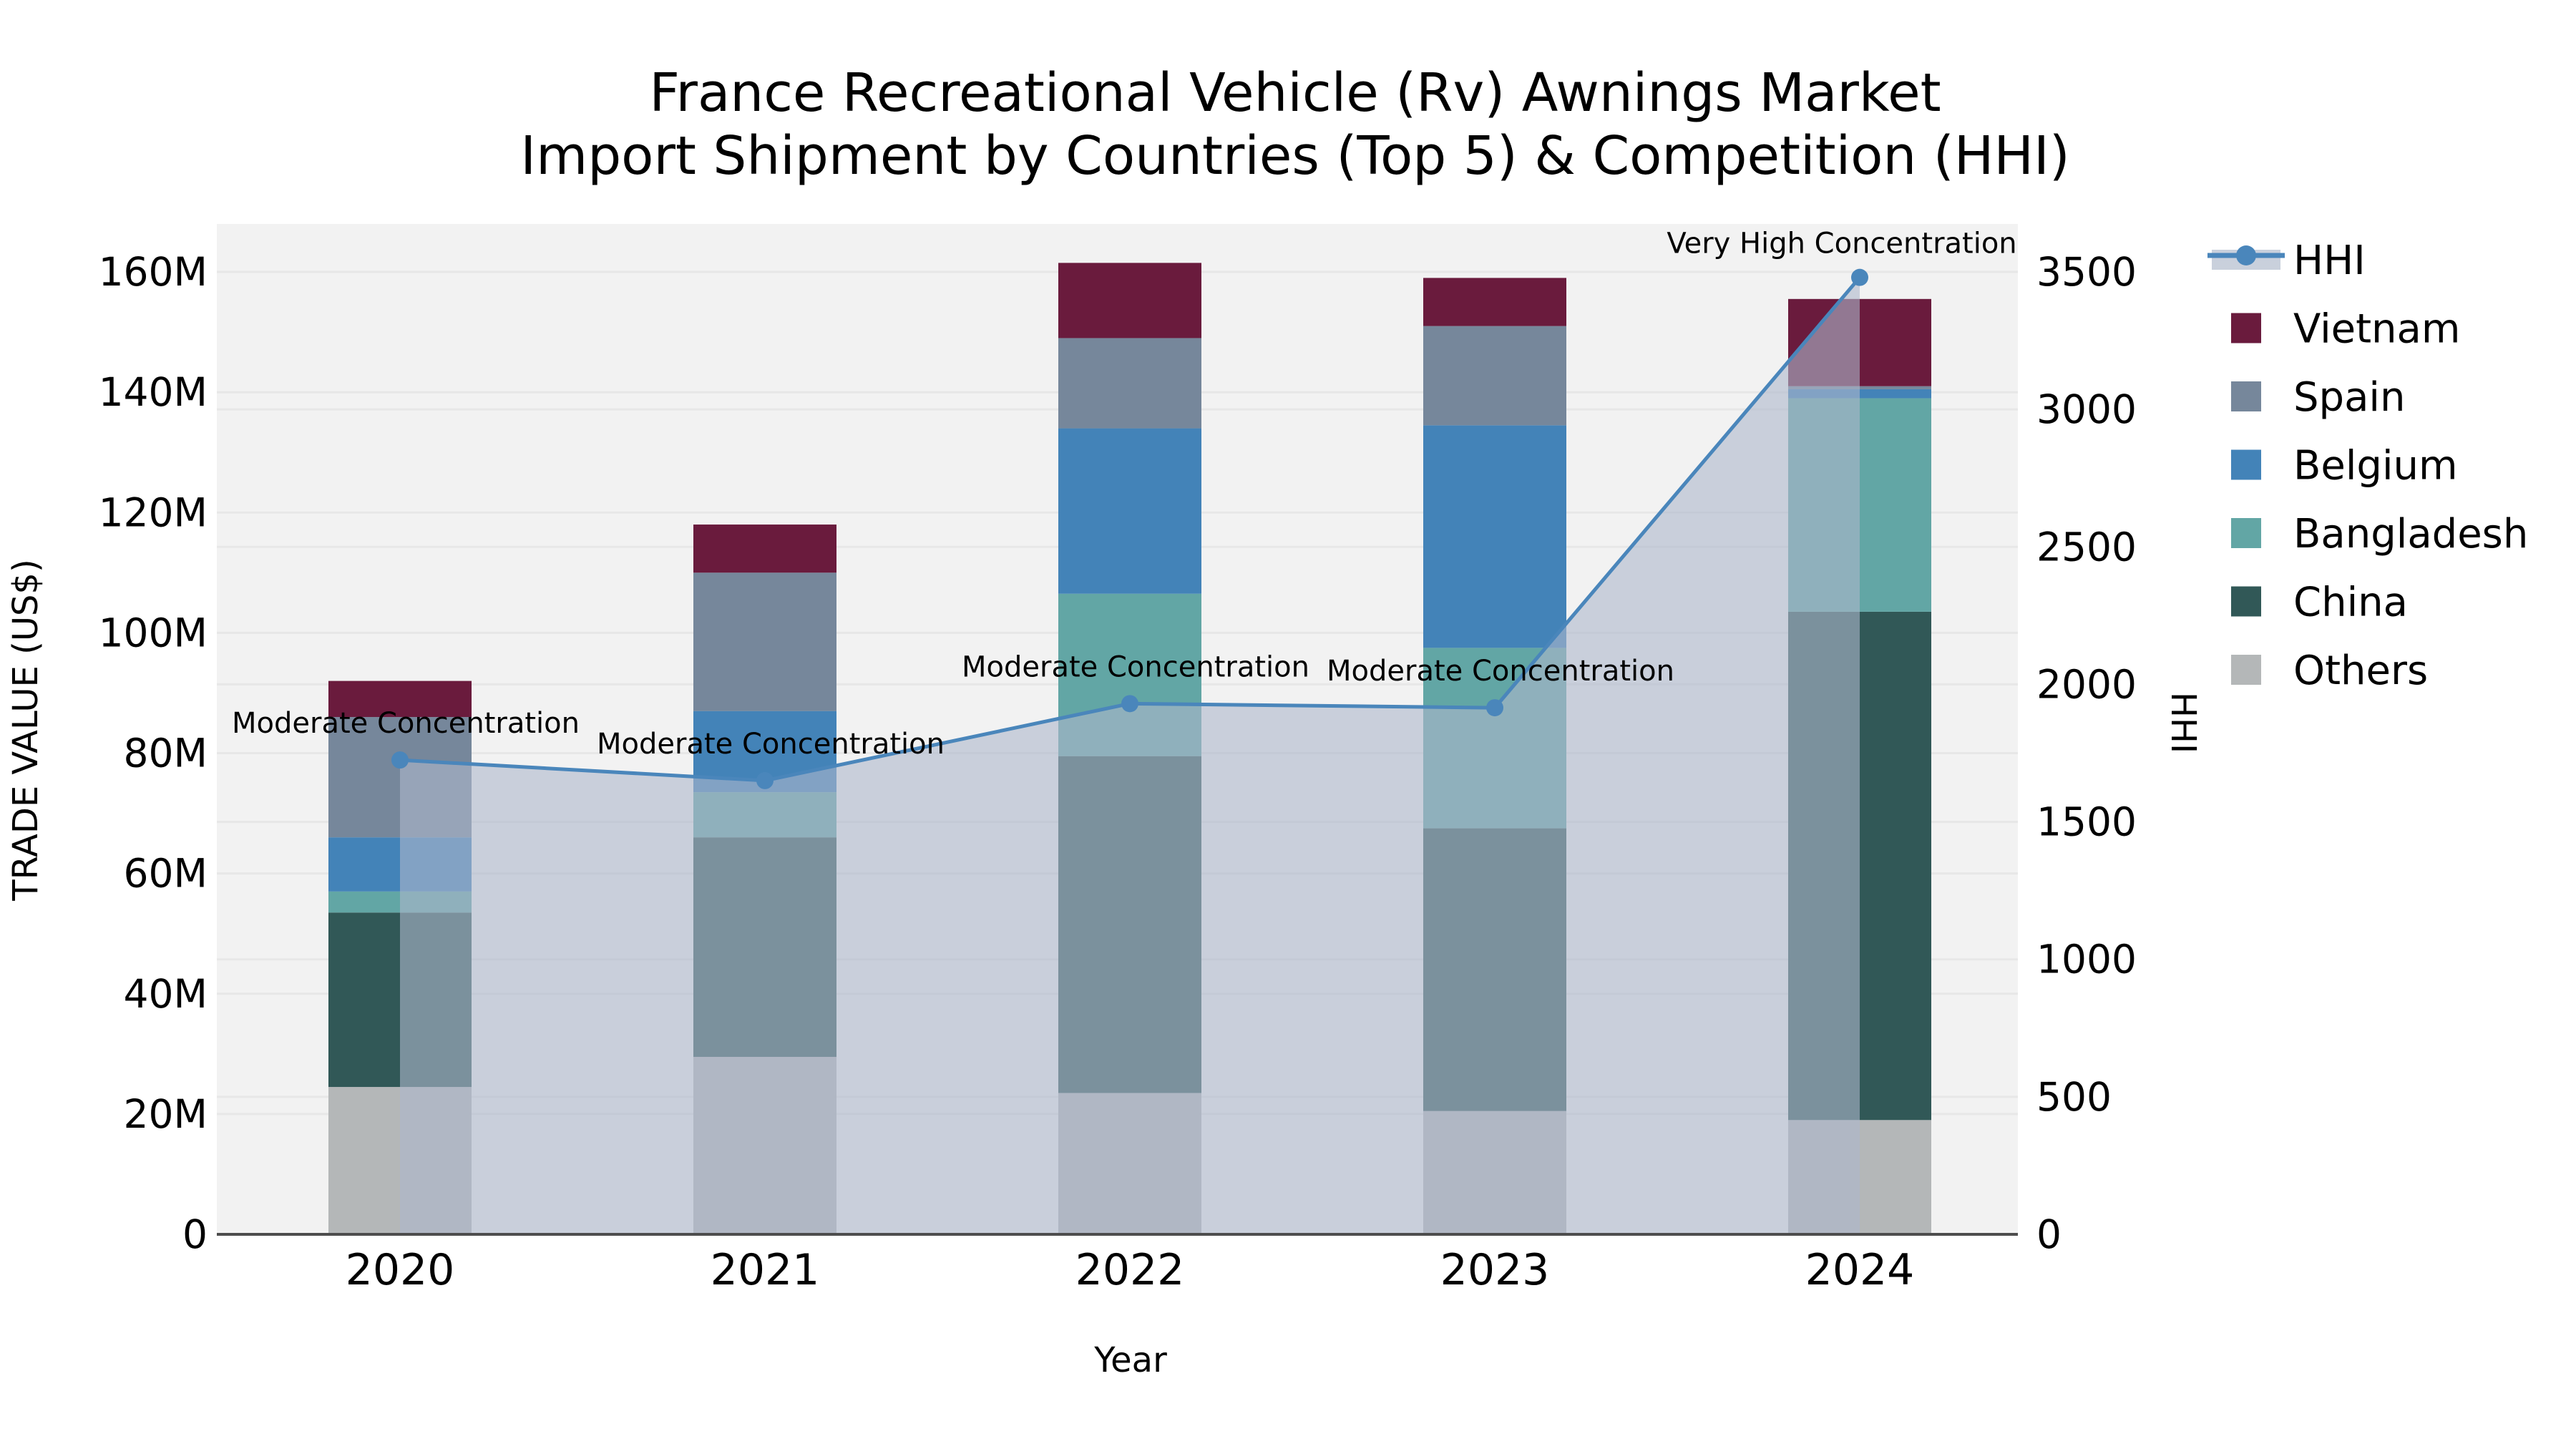  What do you see at coordinates (2246, 396) in the screenshot?
I see `legend-swatch-spain` at bounding box center [2246, 396].